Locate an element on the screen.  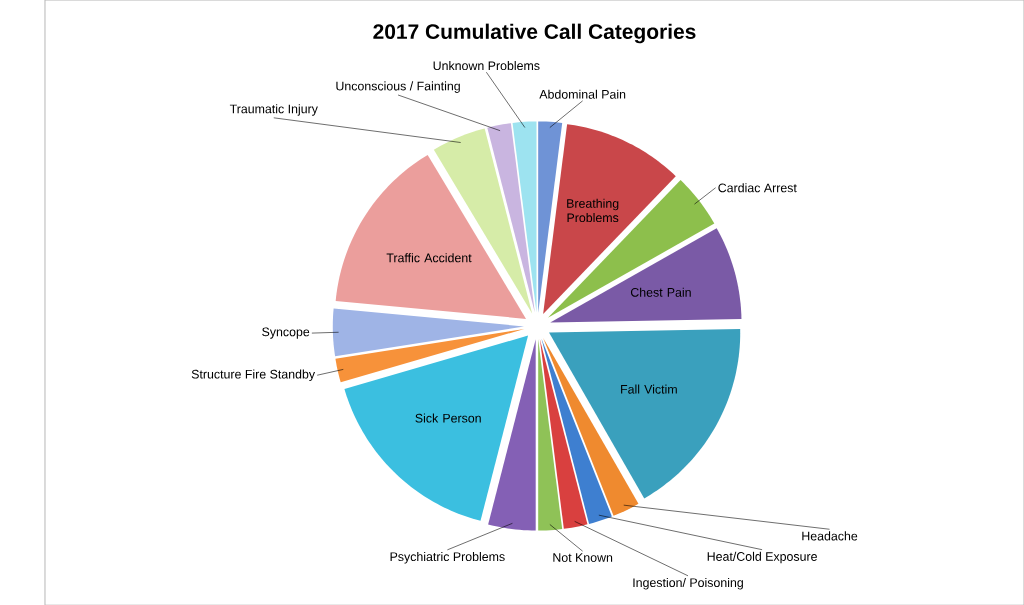
slice-label: Ingestion/ Poisoning is located at coordinates (688, 583).